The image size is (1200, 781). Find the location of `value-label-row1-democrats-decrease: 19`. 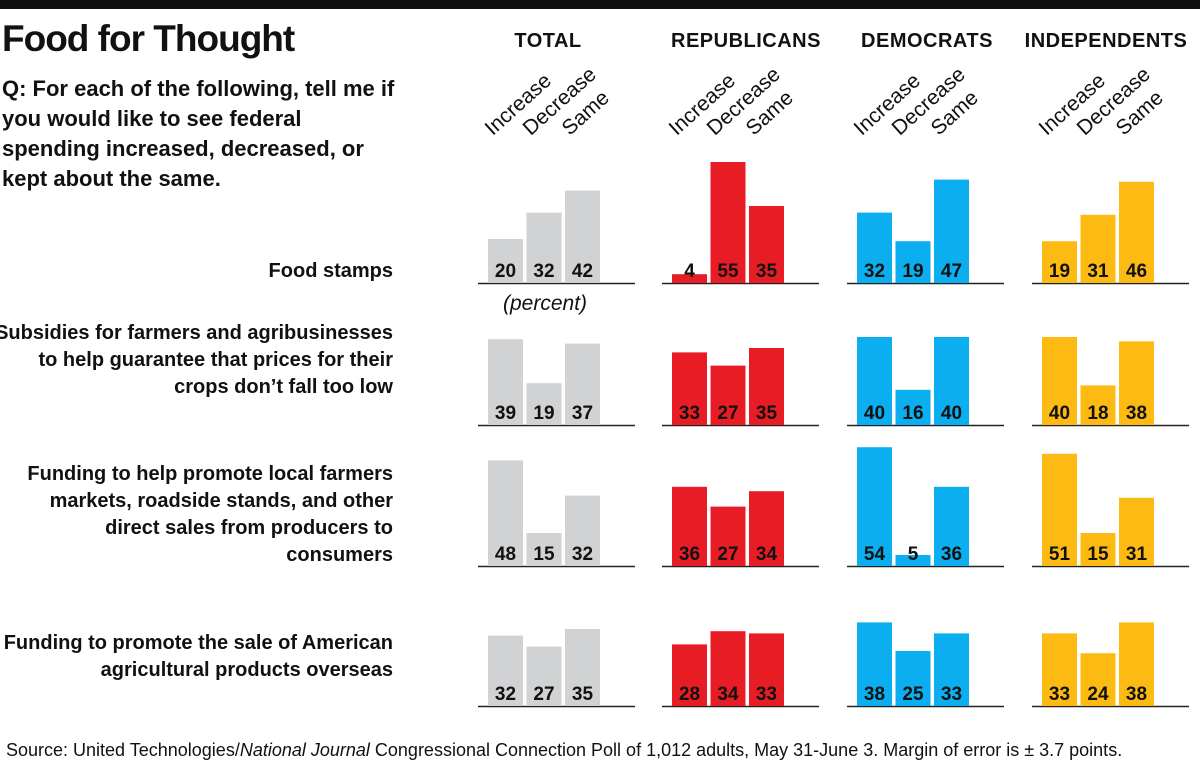

value-label-row1-democrats-decrease: 19 is located at coordinates (912, 271).